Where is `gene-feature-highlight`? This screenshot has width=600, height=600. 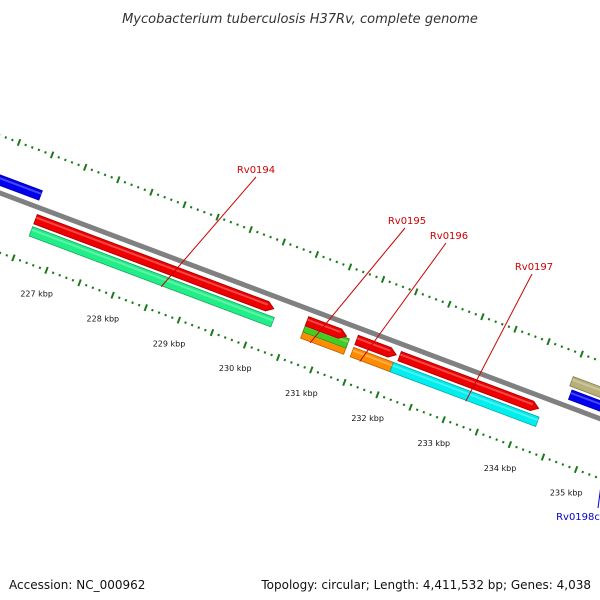 gene-feature-highlight is located at coordinates (372, 358).